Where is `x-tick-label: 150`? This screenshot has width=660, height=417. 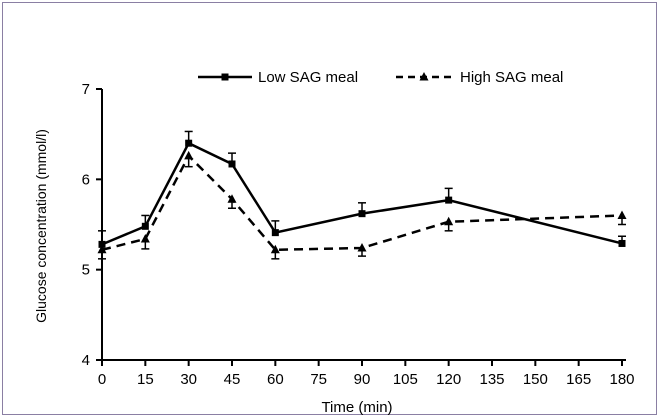
x-tick-label: 150 is located at coordinates (535, 379).